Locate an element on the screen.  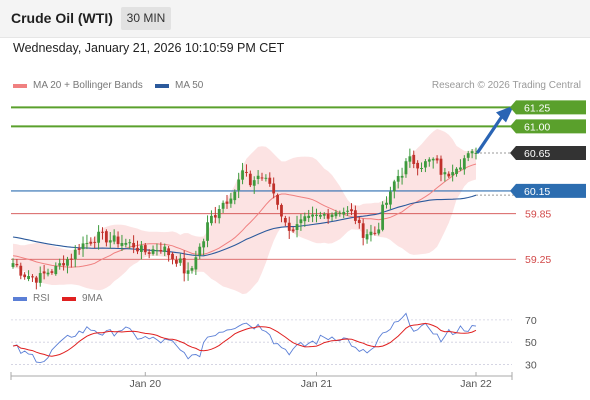
x-tick-label-0: Jan 20 is located at coordinates (146, 384).